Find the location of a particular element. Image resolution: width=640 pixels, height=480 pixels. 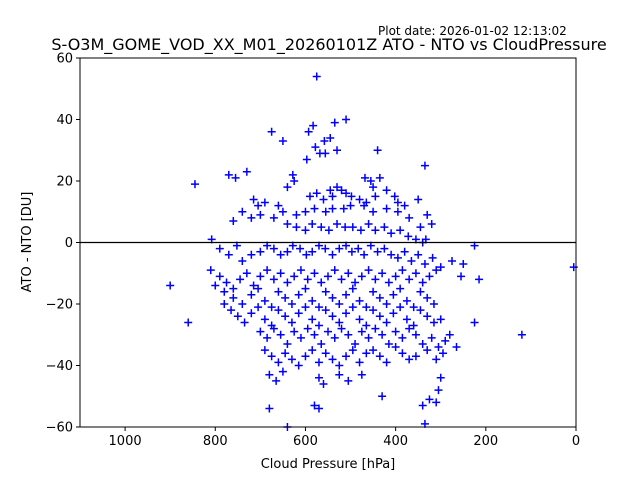

plot-date-label: Plot date: 2026-01-02 12:13:02 is located at coordinates (472, 31).